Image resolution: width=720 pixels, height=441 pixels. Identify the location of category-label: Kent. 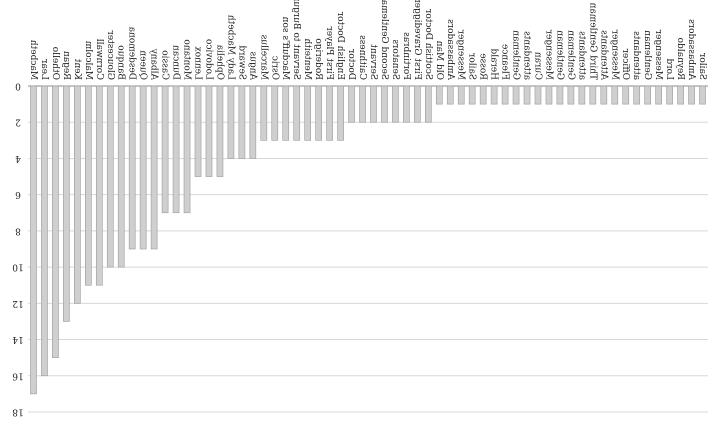
(77, 69).